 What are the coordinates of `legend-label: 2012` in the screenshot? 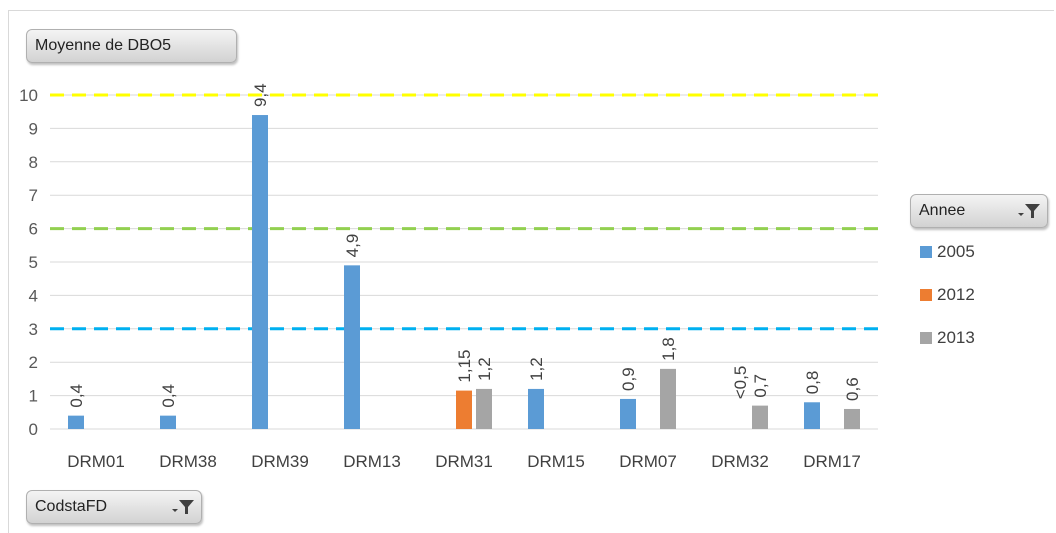 It's located at (956, 294).